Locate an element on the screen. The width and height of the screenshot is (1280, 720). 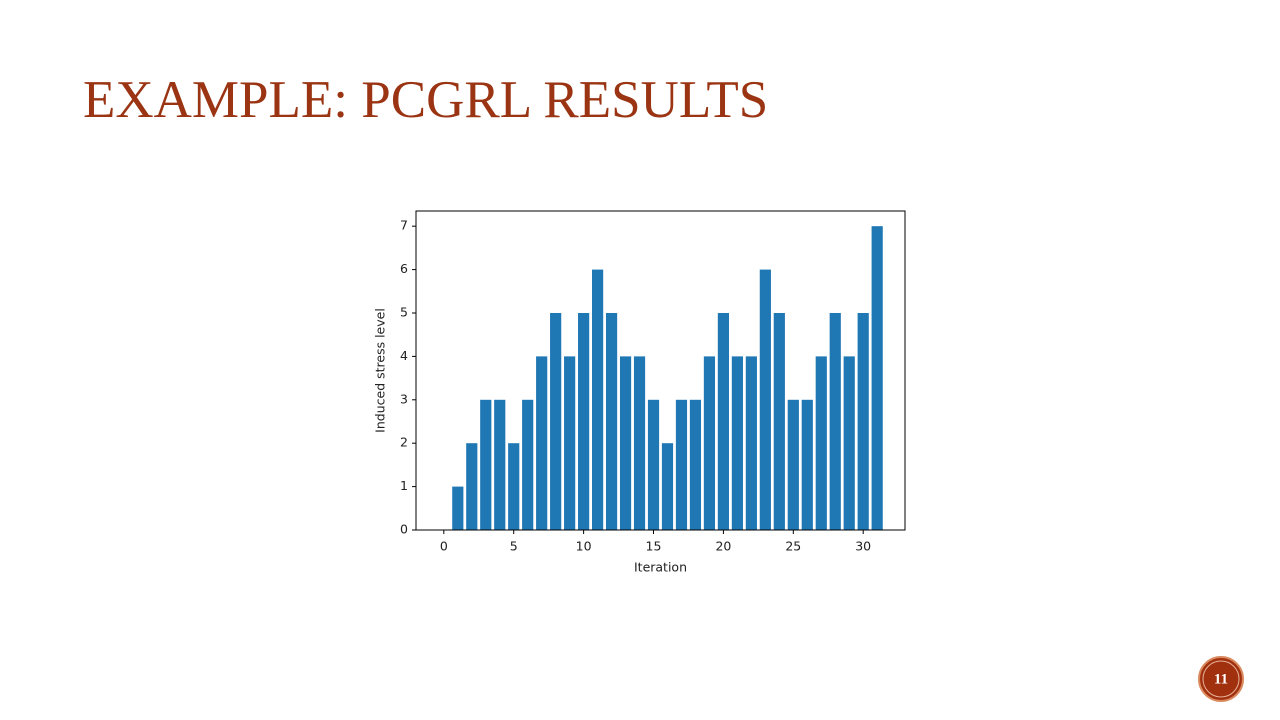
y-tick-label: 4 is located at coordinates (404, 355).